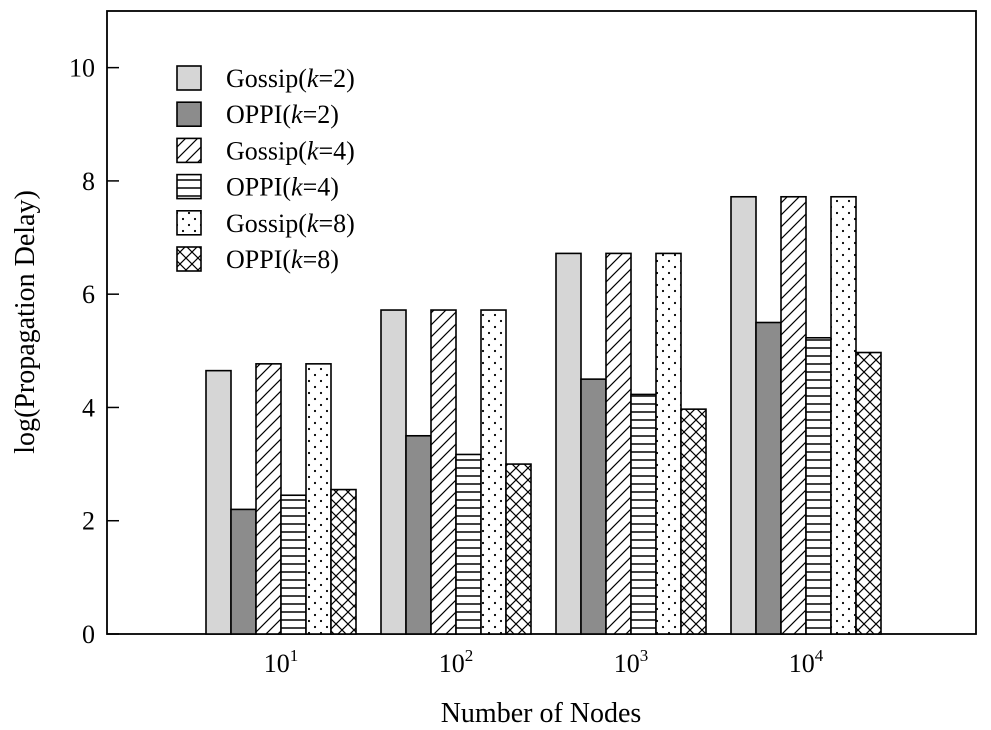 Image resolution: width=991 pixels, height=730 pixels. Describe the element at coordinates (541, 713) in the screenshot. I see `x-axis-label: Number of Nodes` at that location.